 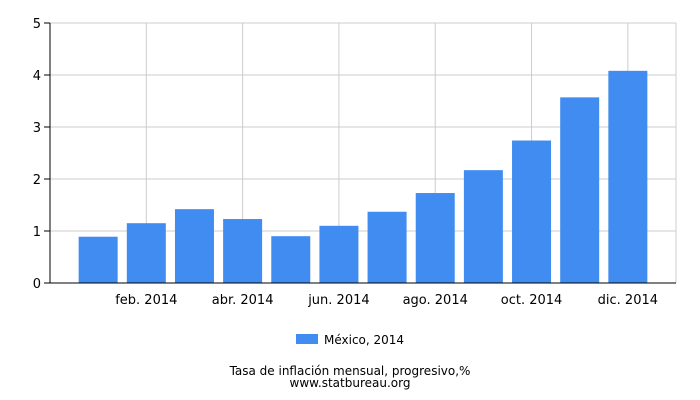 I want to click on y-tick-label: 3, so click(x=37, y=128).